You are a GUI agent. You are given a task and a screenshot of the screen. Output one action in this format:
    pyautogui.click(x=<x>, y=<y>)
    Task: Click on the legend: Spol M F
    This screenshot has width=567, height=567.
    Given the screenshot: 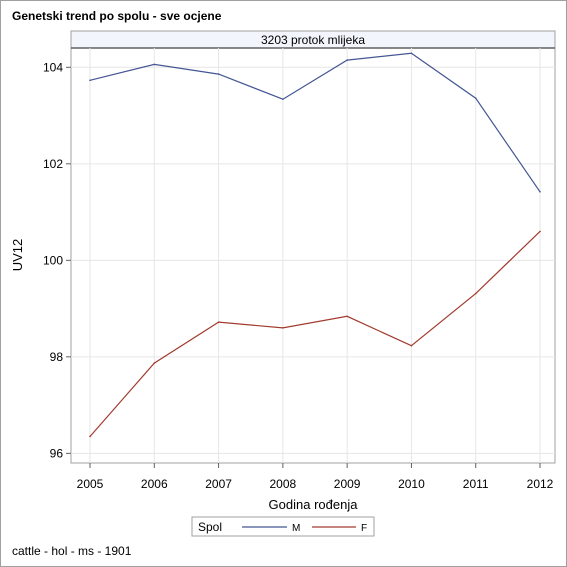 What is the action you would take?
    pyautogui.click(x=283, y=526)
    